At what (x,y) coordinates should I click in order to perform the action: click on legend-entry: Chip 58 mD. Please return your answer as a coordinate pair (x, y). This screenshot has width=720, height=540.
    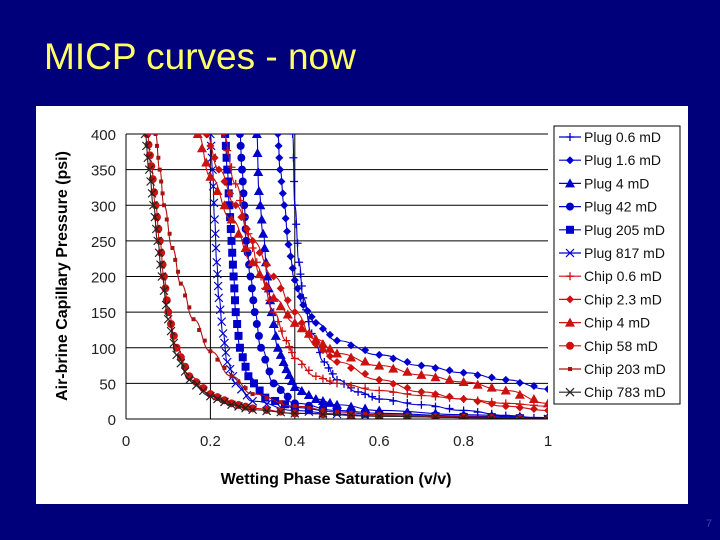
    Looking at the image, I should click on (608, 346).